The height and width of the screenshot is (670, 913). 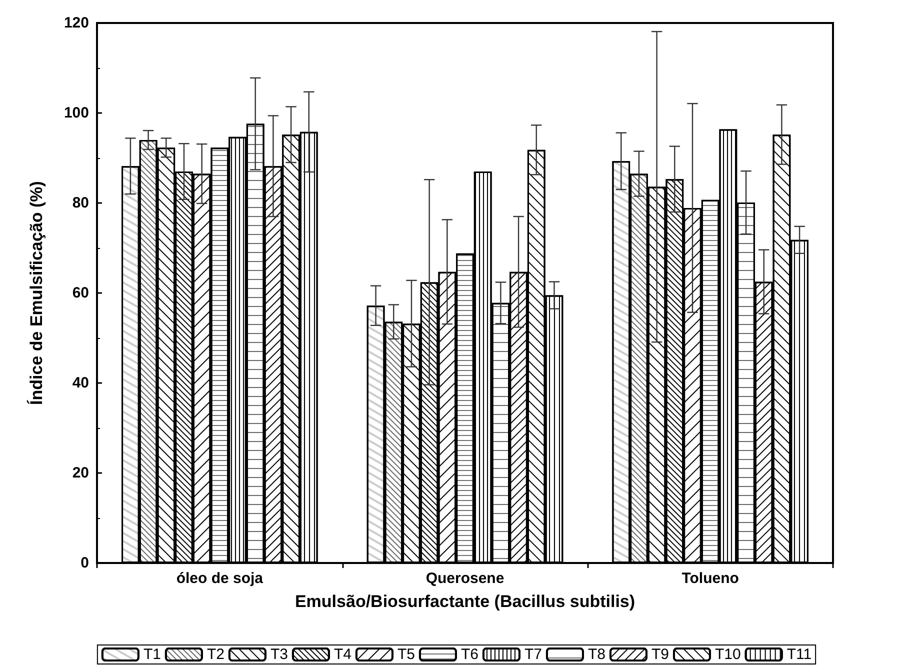 What do you see at coordinates (80, 203) in the screenshot?
I see `y-tick-label: 80` at bounding box center [80, 203].